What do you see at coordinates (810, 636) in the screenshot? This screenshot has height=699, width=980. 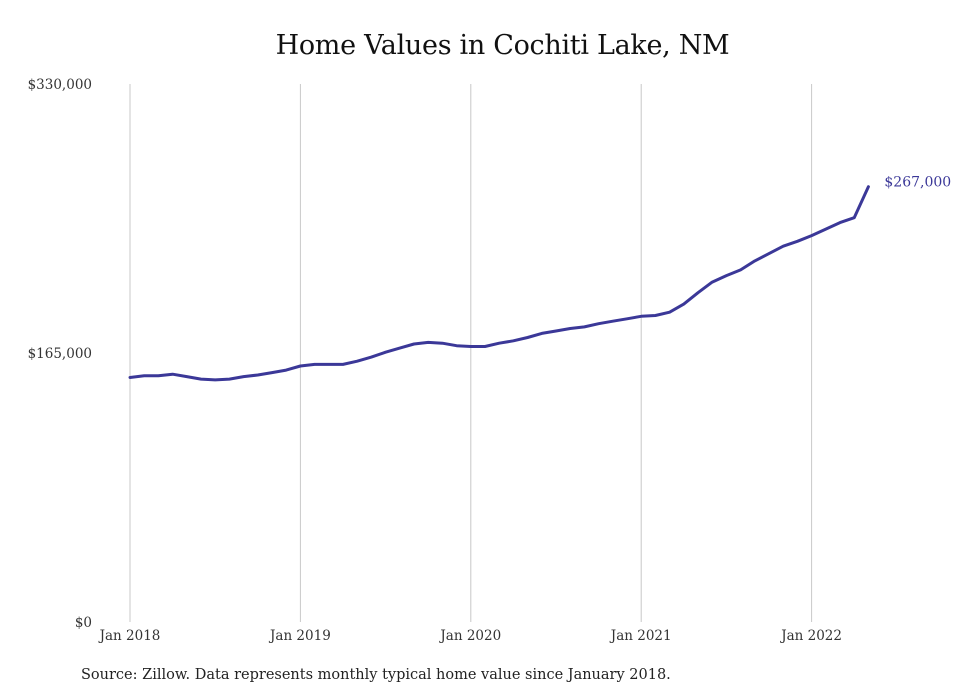 I see `x-tick-label: Jan 2022` at bounding box center [810, 636].